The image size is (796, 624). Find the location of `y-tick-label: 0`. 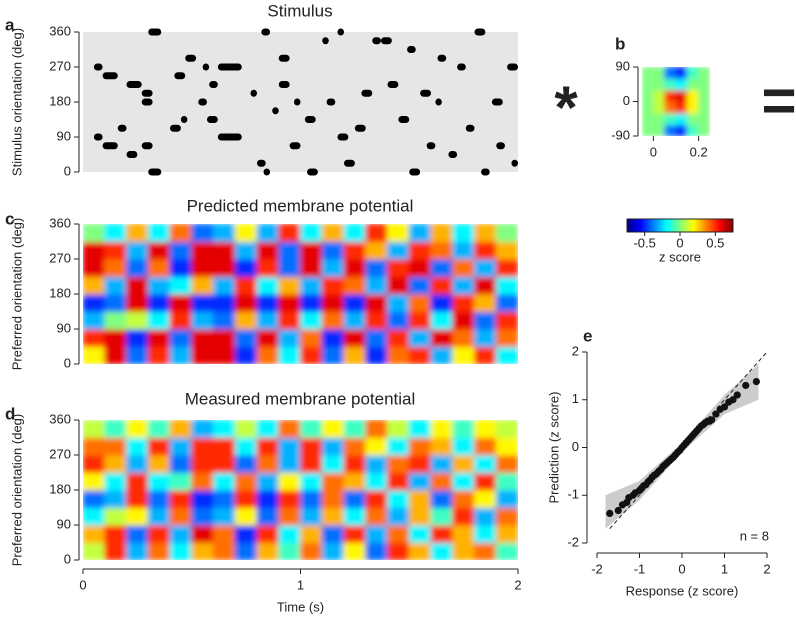

y-tick-label: 0 is located at coordinates (575, 446).